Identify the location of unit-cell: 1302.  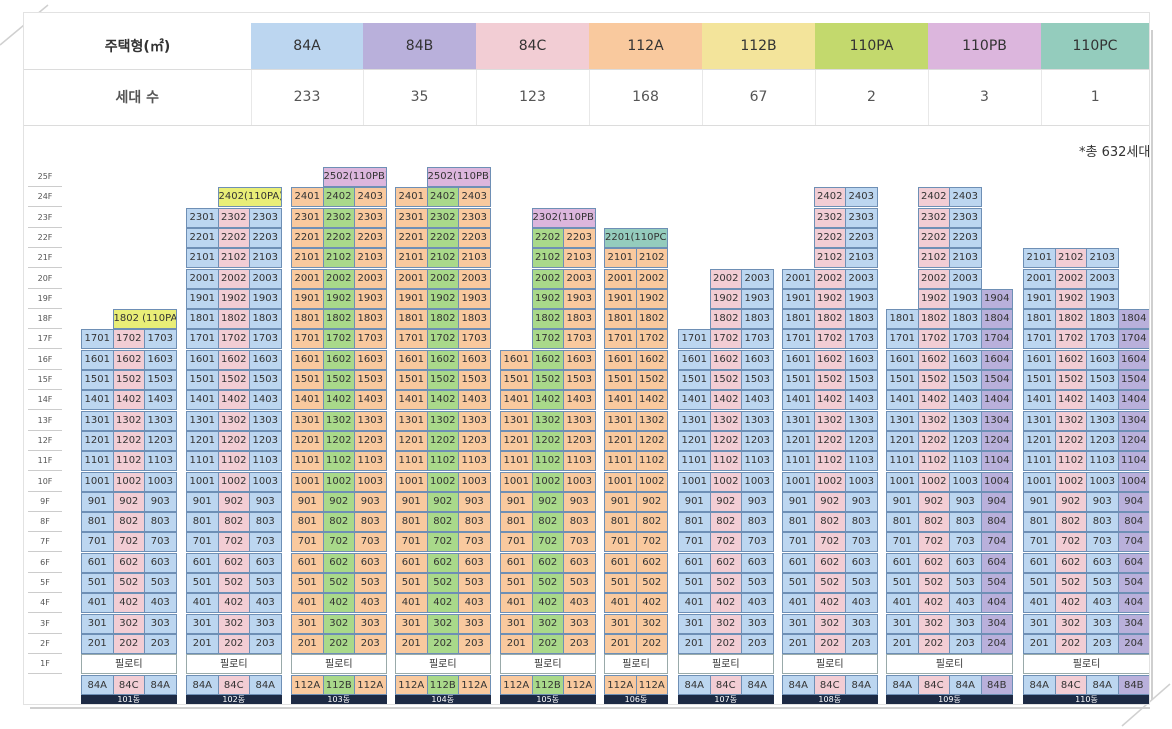
(933, 420).